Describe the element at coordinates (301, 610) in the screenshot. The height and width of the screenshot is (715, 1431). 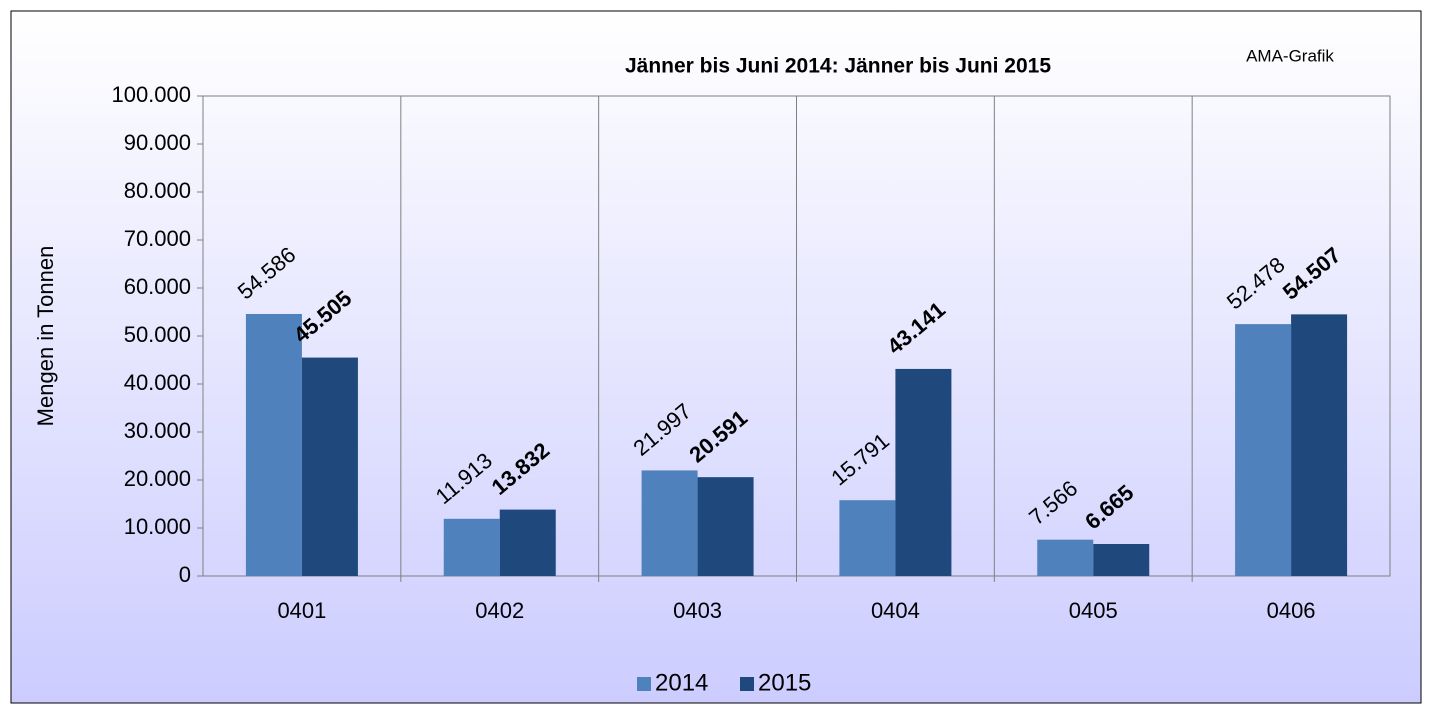
I see `x-tick-label: 0401` at that location.